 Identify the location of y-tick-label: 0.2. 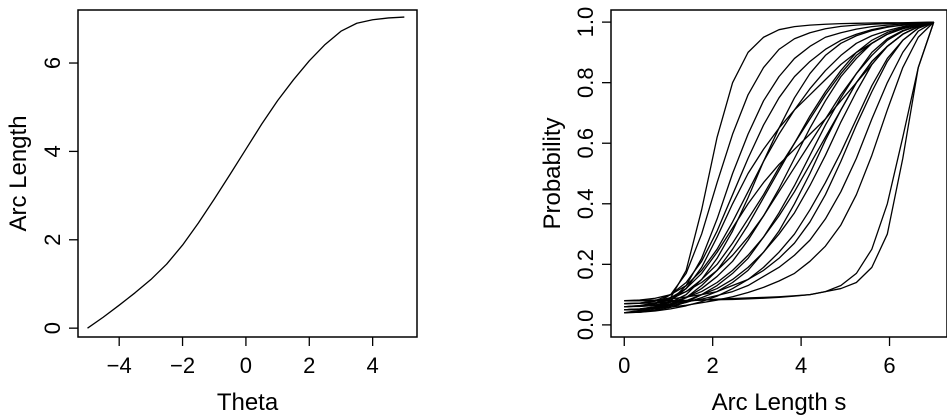
(585, 264).